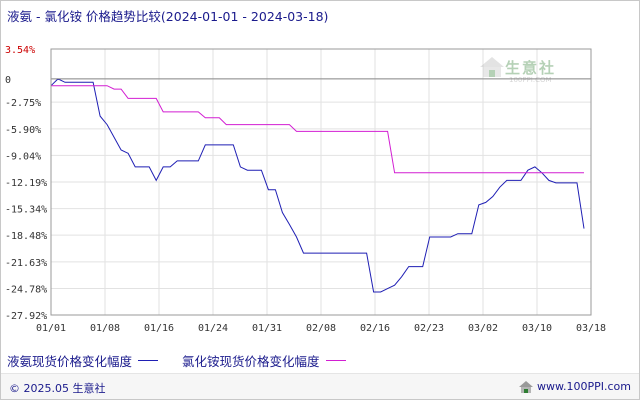  What do you see at coordinates (321, 328) in the screenshot?
I see `x-tick-label: 02/08` at bounding box center [321, 328].